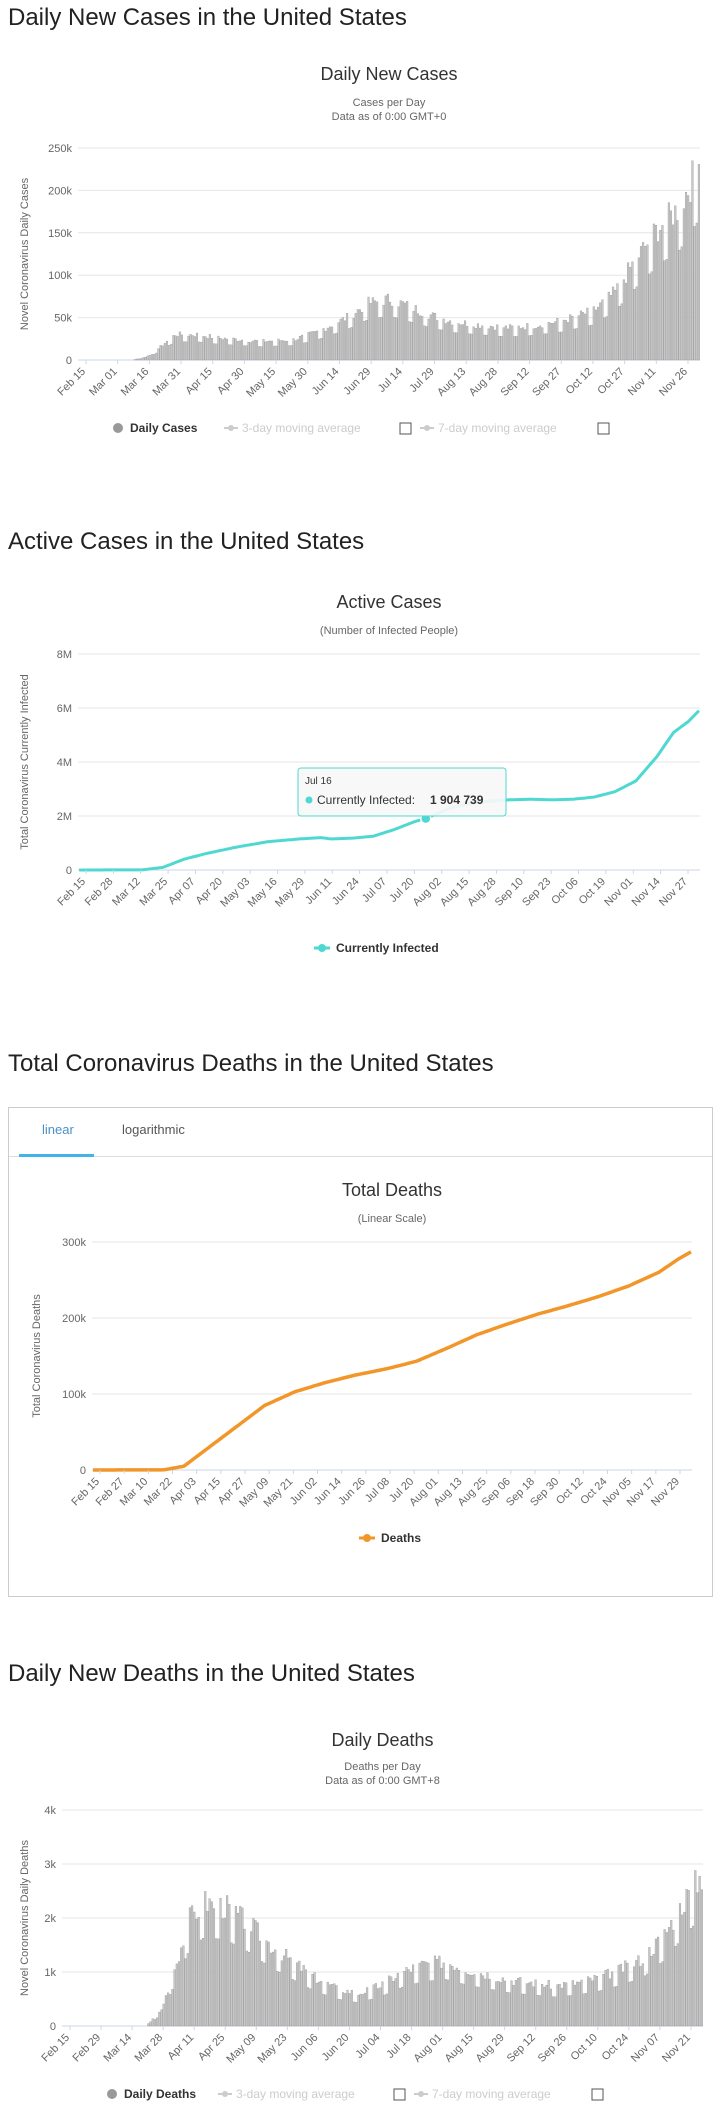 The width and height of the screenshot is (723, 2111). What do you see at coordinates (25, 1918) in the screenshot?
I see `y-axis-title: Novel Coronavirus Daily Deaths` at bounding box center [25, 1918].